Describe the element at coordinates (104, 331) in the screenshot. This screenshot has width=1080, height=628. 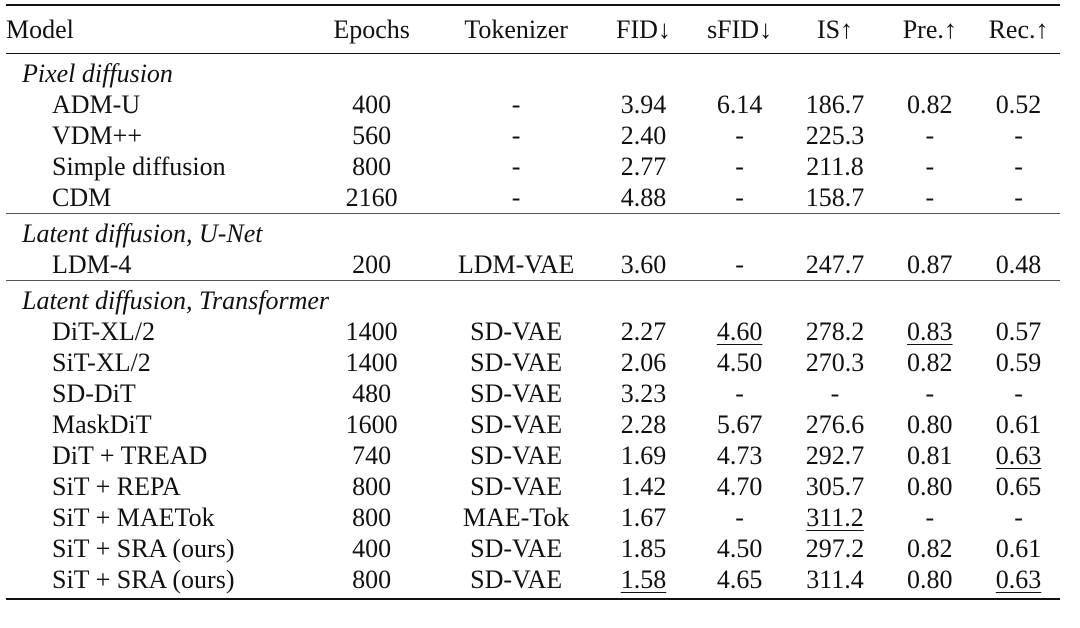
I see `cell-model: DiT-XL/2` at that location.